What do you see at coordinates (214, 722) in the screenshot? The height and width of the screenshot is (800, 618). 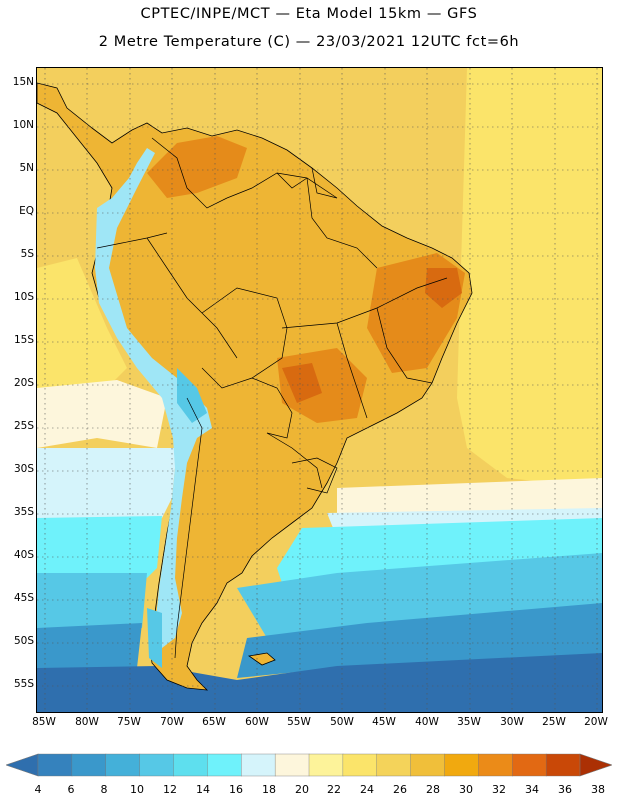 I see `lon-label: 65W` at bounding box center [214, 722].